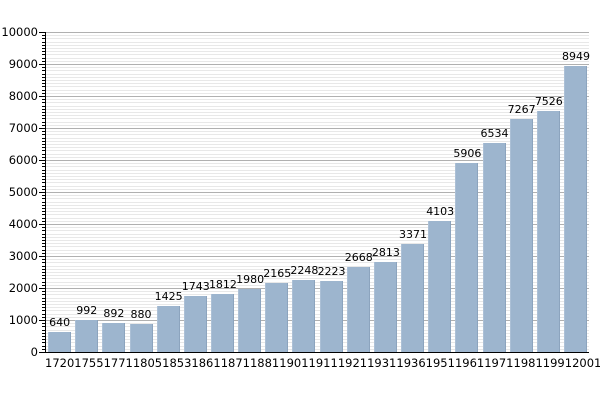  I want to click on bar-value-label: 2223, so click(331, 271).